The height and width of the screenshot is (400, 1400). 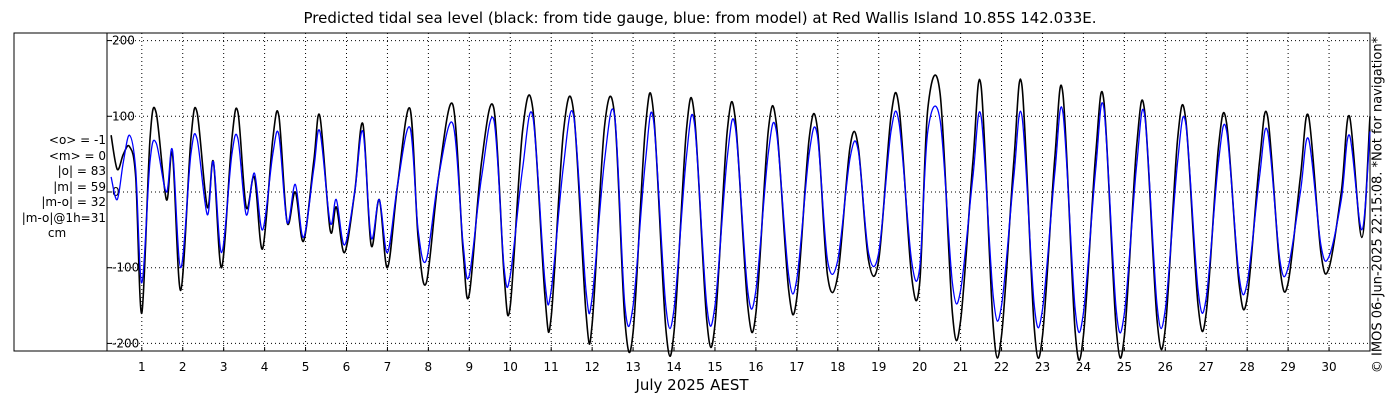 I want to click on stat-abs-diff-1h: |m-o|@1h=31, so click(x=63, y=217).